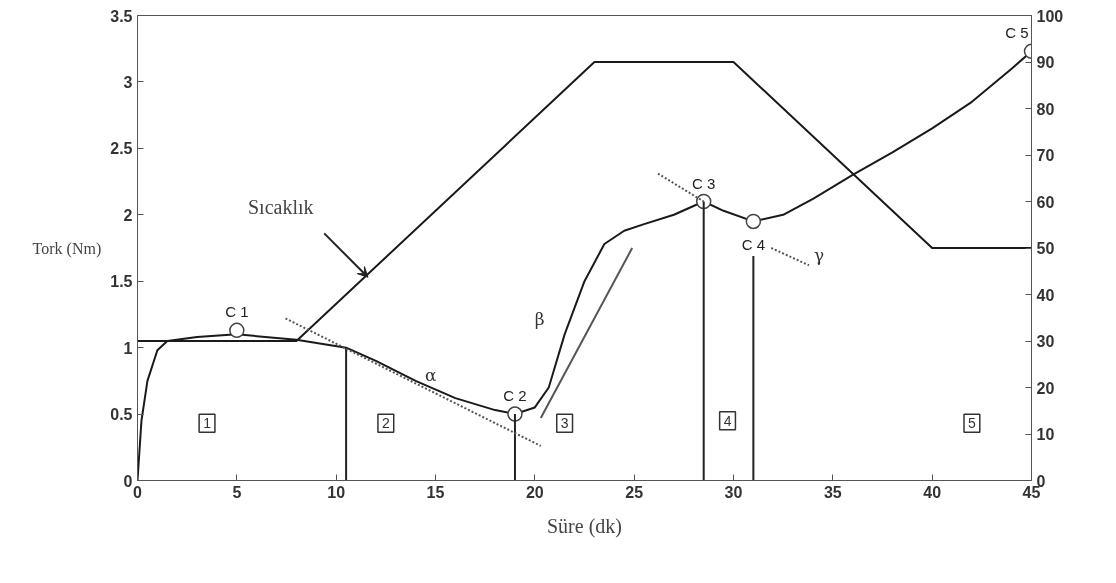 The width and height of the screenshot is (1116, 583). I want to click on y-tick-label: 0, so click(128, 481).